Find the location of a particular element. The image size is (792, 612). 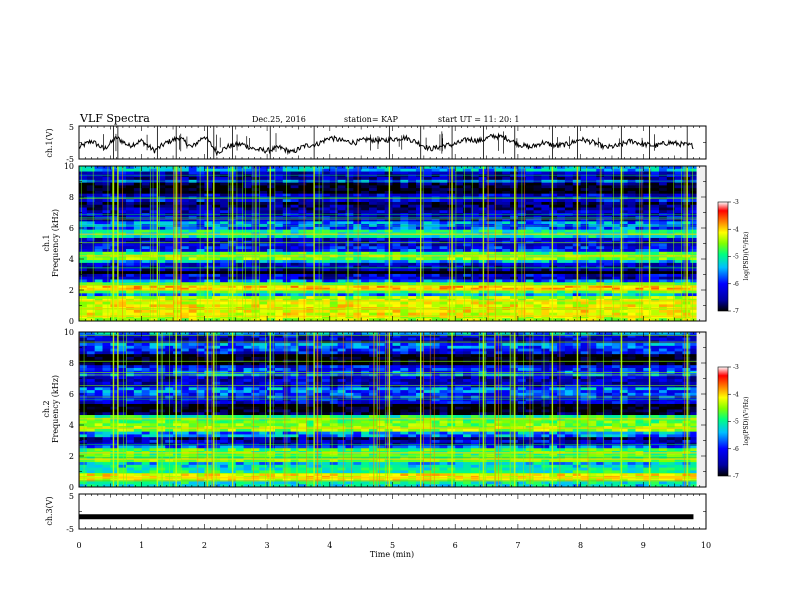

start-time-label: start UT = 11: 20: 1 is located at coordinates (478, 119).